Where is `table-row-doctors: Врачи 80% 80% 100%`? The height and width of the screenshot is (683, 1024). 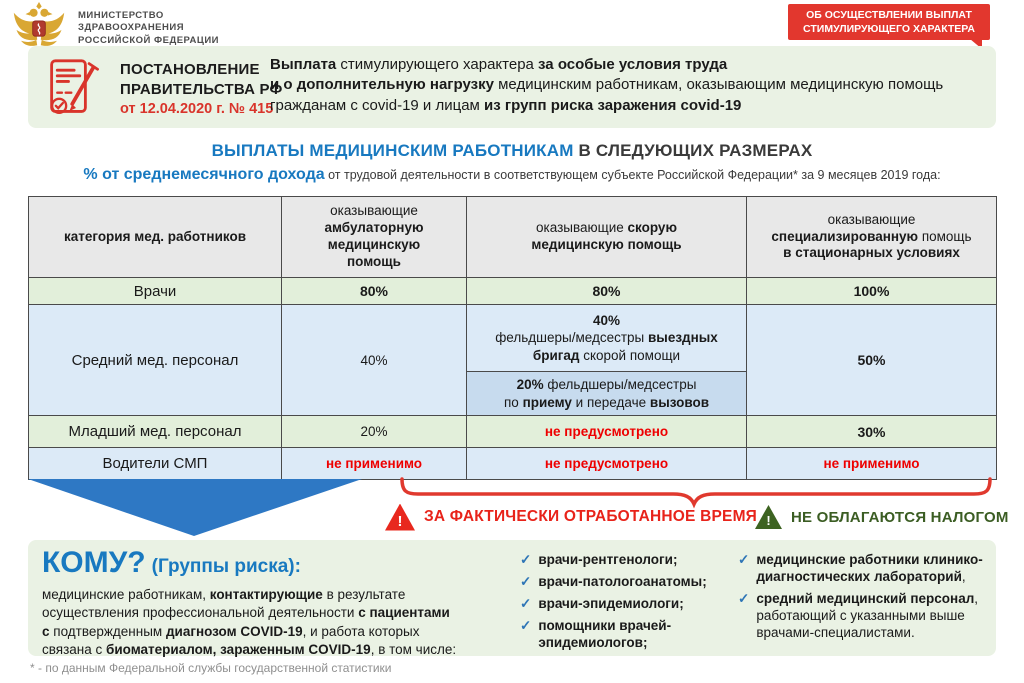 table-row-doctors: Врачи 80% 80% 100% is located at coordinates (512, 291).